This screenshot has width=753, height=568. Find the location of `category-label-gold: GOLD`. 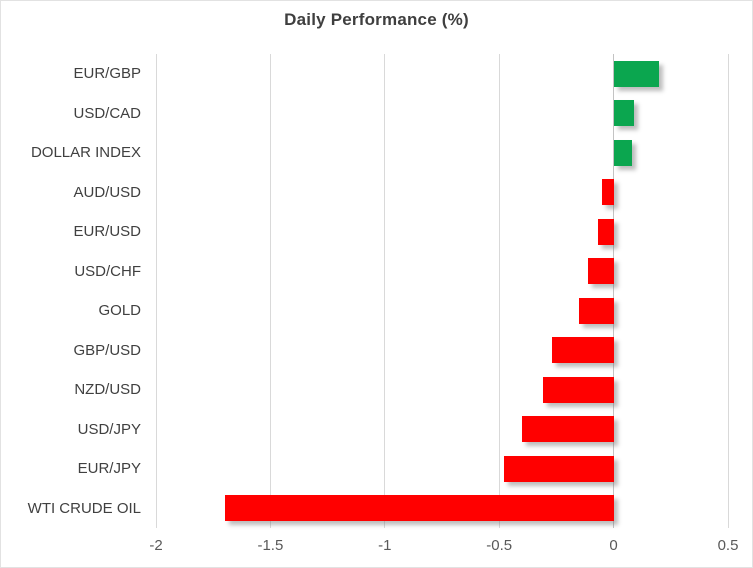

category-label-gold: GOLD is located at coordinates (119, 310).